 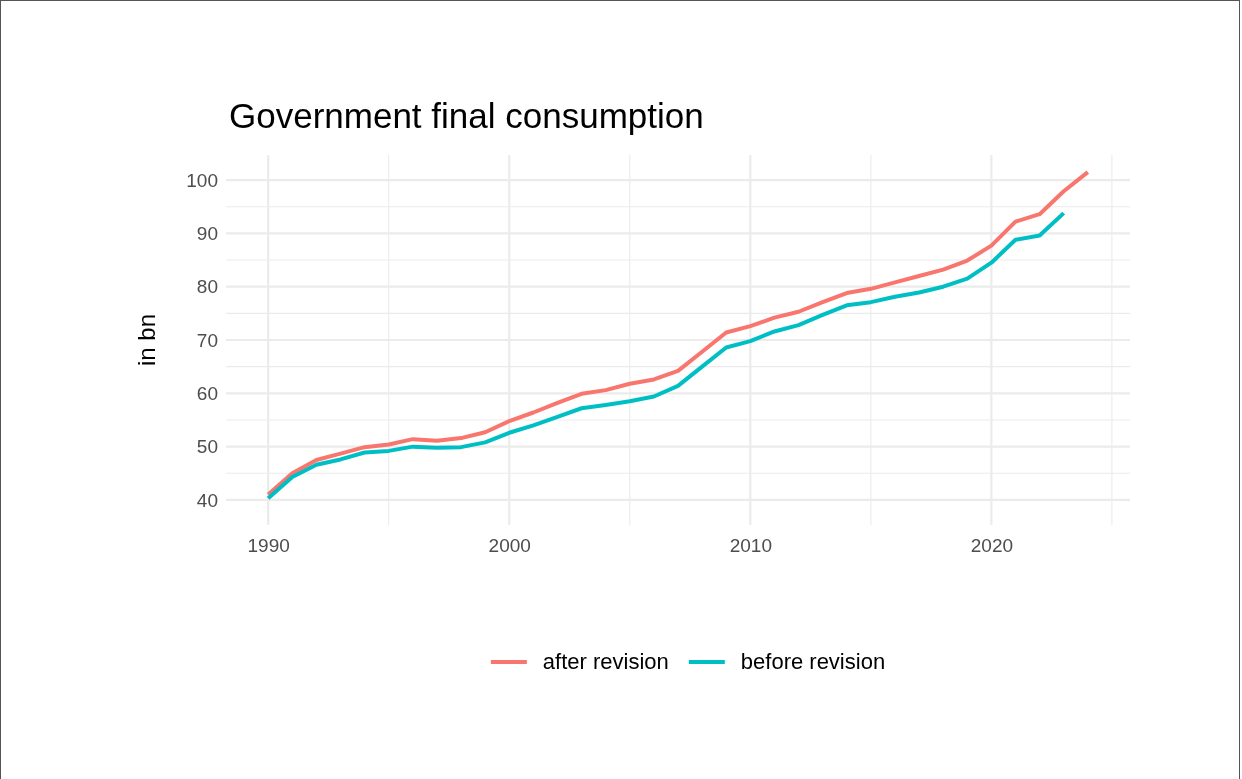 I want to click on x-tick-label: 1990, so click(x=268, y=546).